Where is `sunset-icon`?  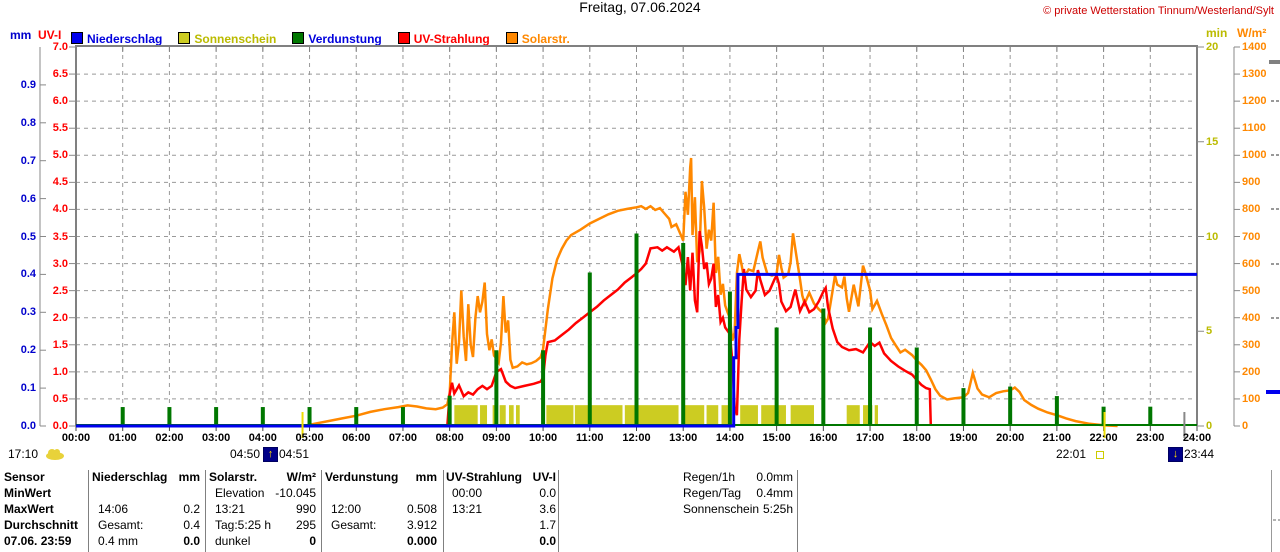 sunset-icon is located at coordinates (1100, 455).